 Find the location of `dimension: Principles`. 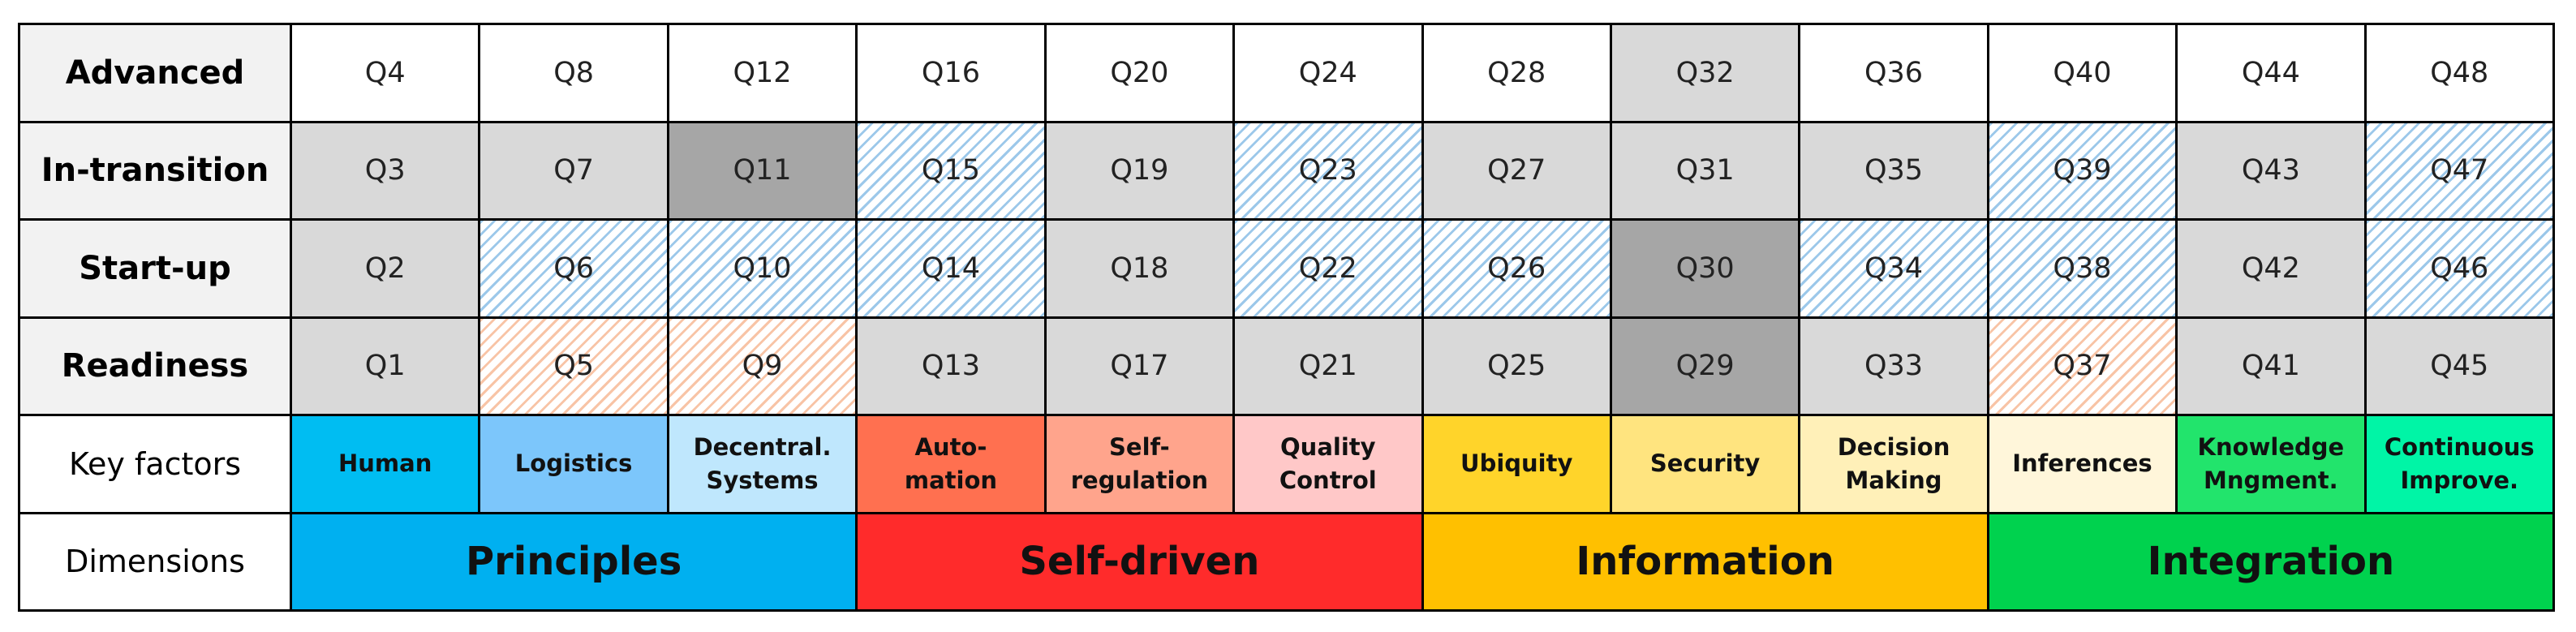

dimension: Principles is located at coordinates (574, 561).